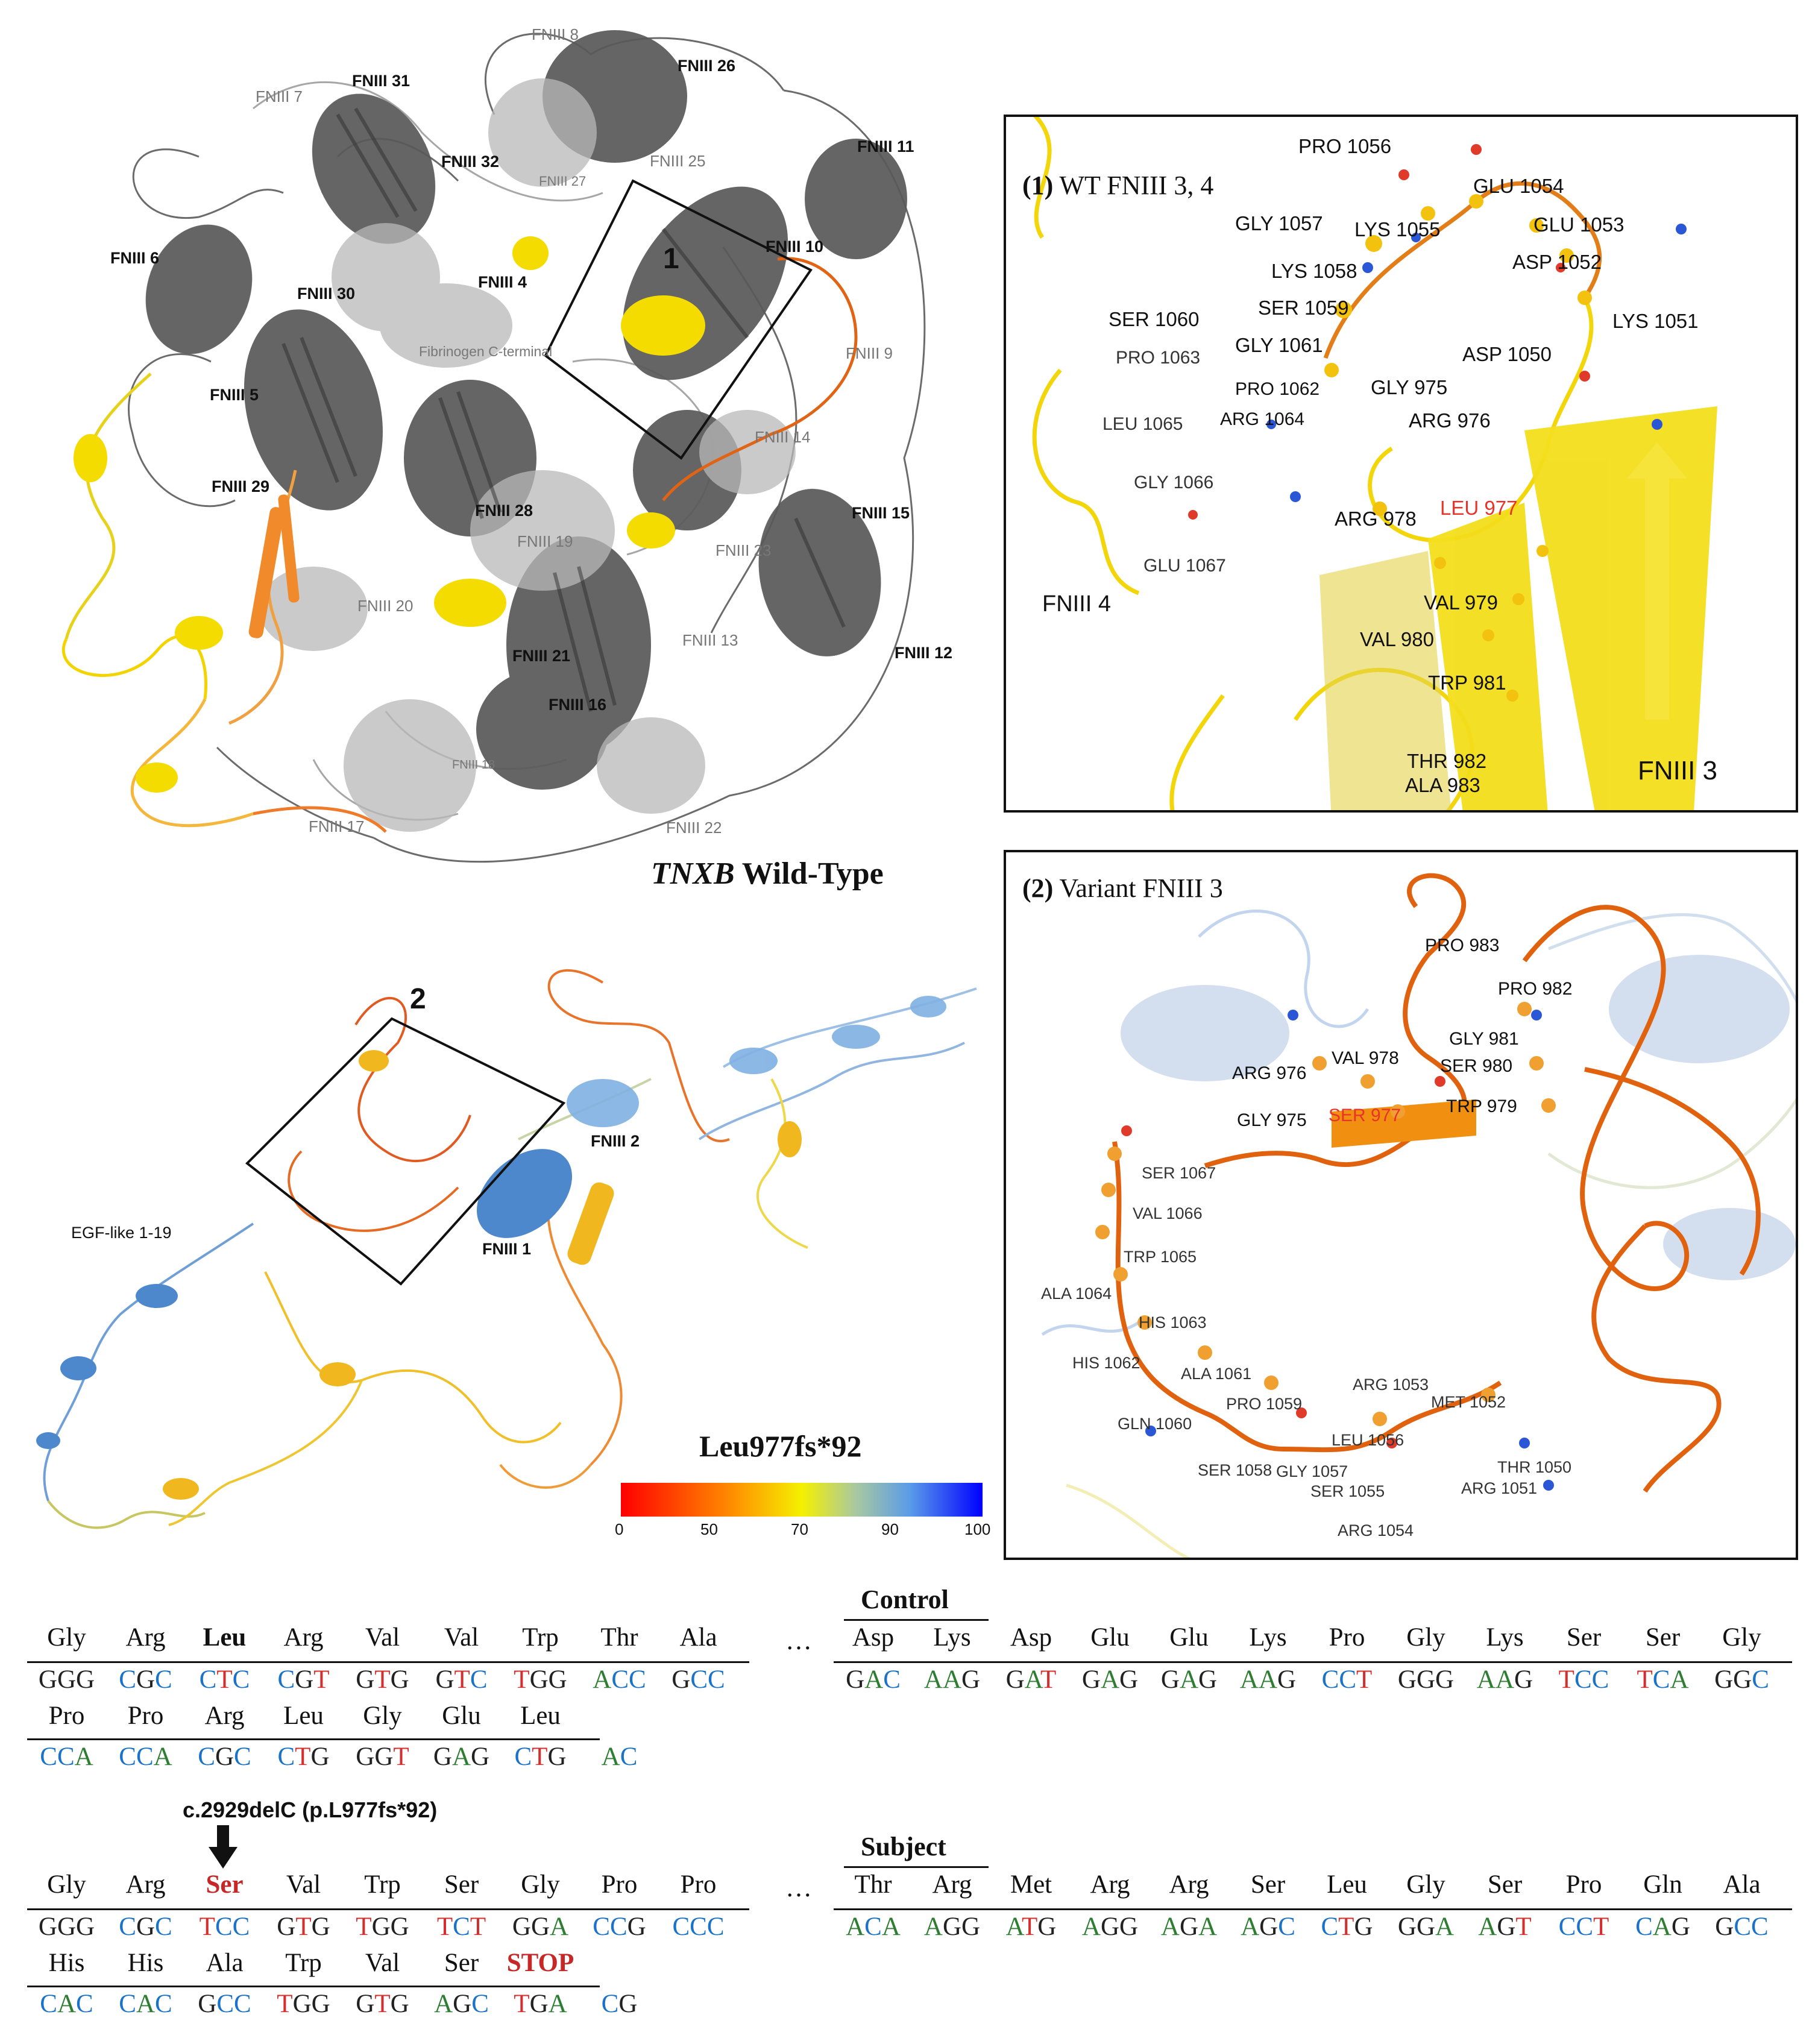  I want to click on wt-label-fniii-15: FNIII 15, so click(881, 513).